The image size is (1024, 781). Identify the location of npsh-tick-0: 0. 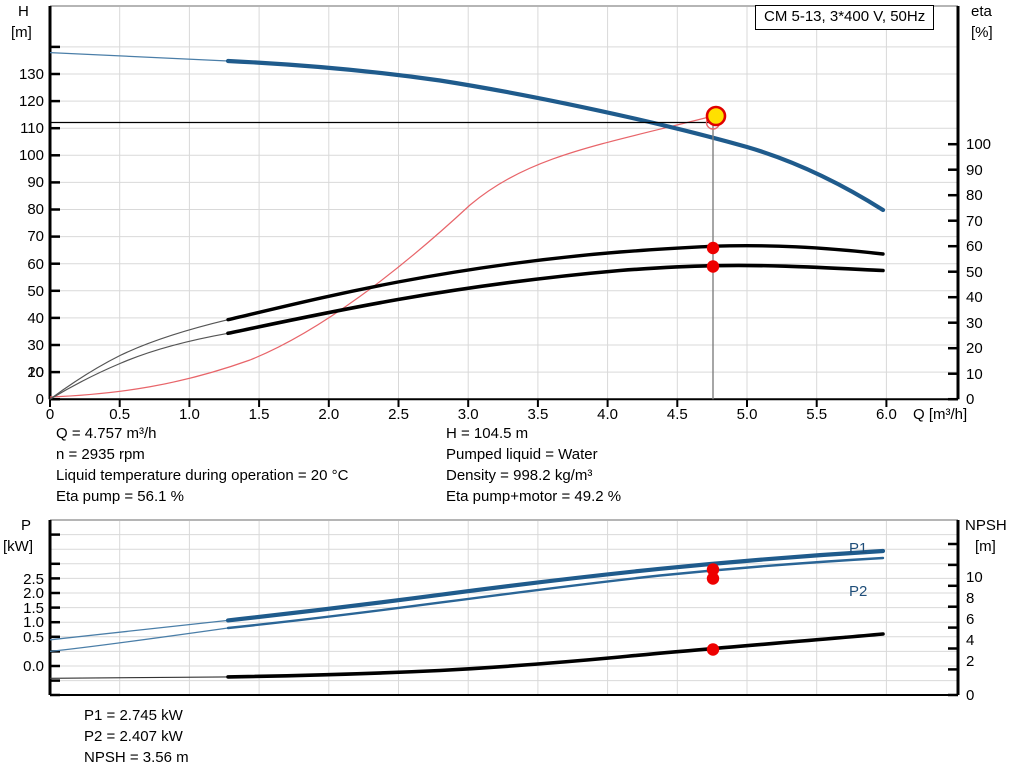
(970, 695).